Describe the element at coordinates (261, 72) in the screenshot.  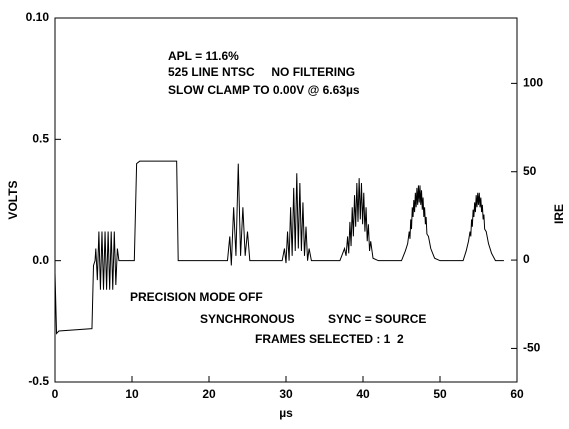
I see `annotation: 525 LINE NTSC NO FILTERING` at that location.